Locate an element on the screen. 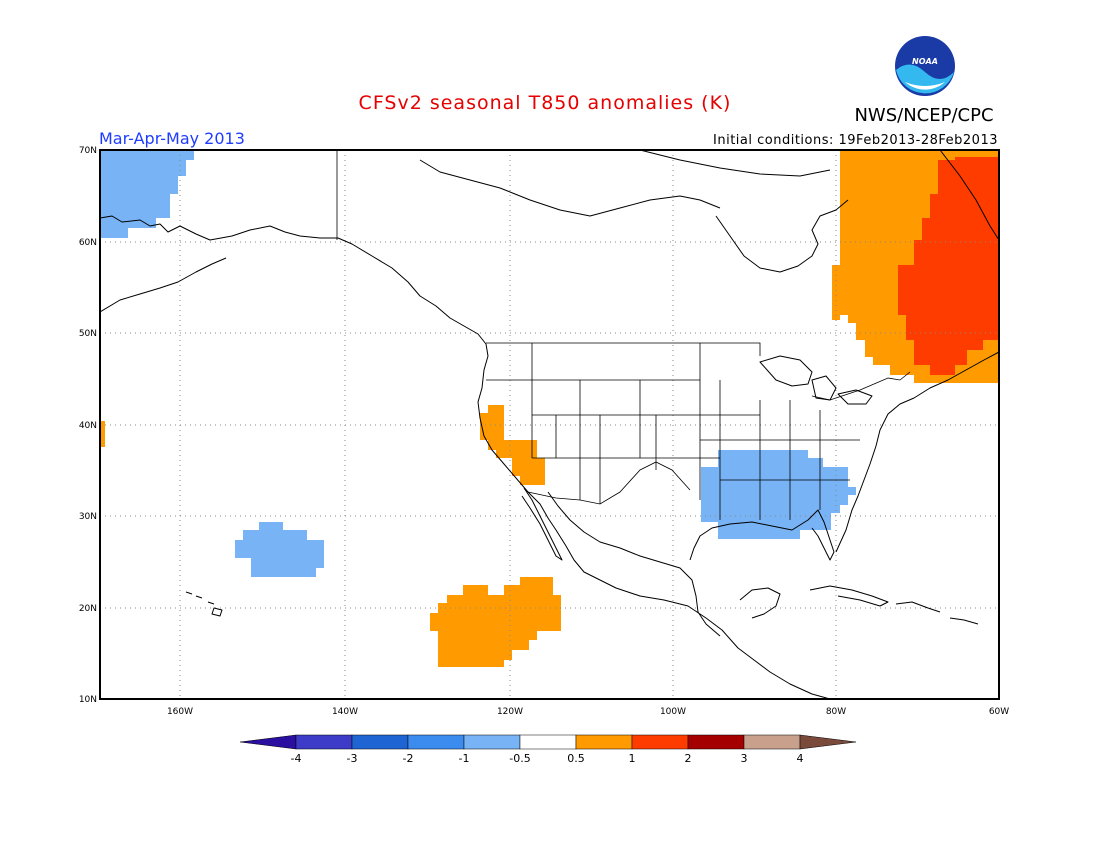 Image resolution: width=1100 pixels, height=850 pixels. lon-tick-label: 160W is located at coordinates (180, 712).